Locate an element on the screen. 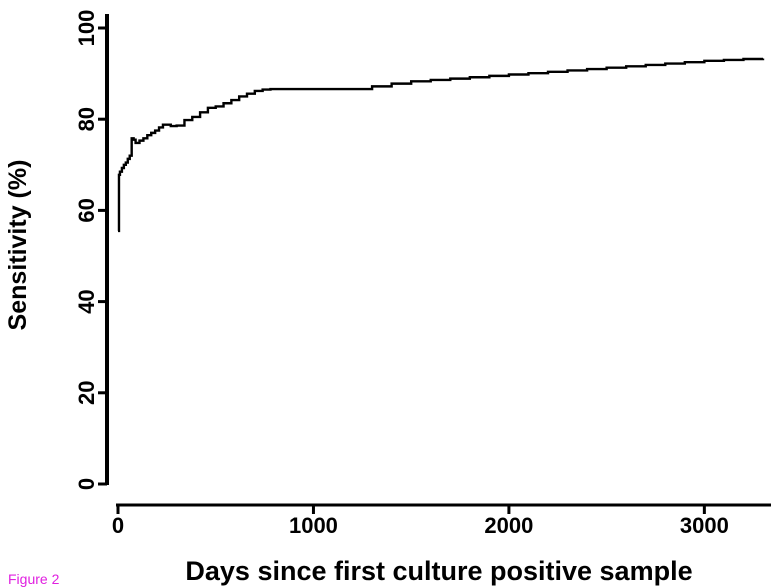 The width and height of the screenshot is (772, 587). x-tick-label: 2000 is located at coordinates (508, 525).